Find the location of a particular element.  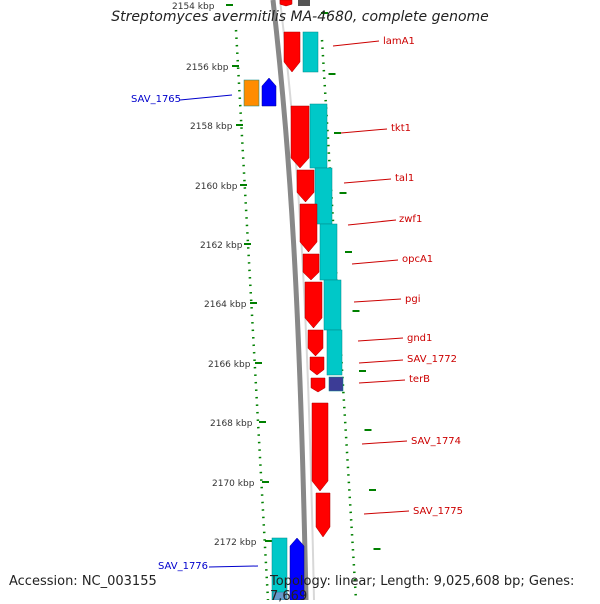

accession-text: Accession: NC_003155 is located at coordinates (83, 581).